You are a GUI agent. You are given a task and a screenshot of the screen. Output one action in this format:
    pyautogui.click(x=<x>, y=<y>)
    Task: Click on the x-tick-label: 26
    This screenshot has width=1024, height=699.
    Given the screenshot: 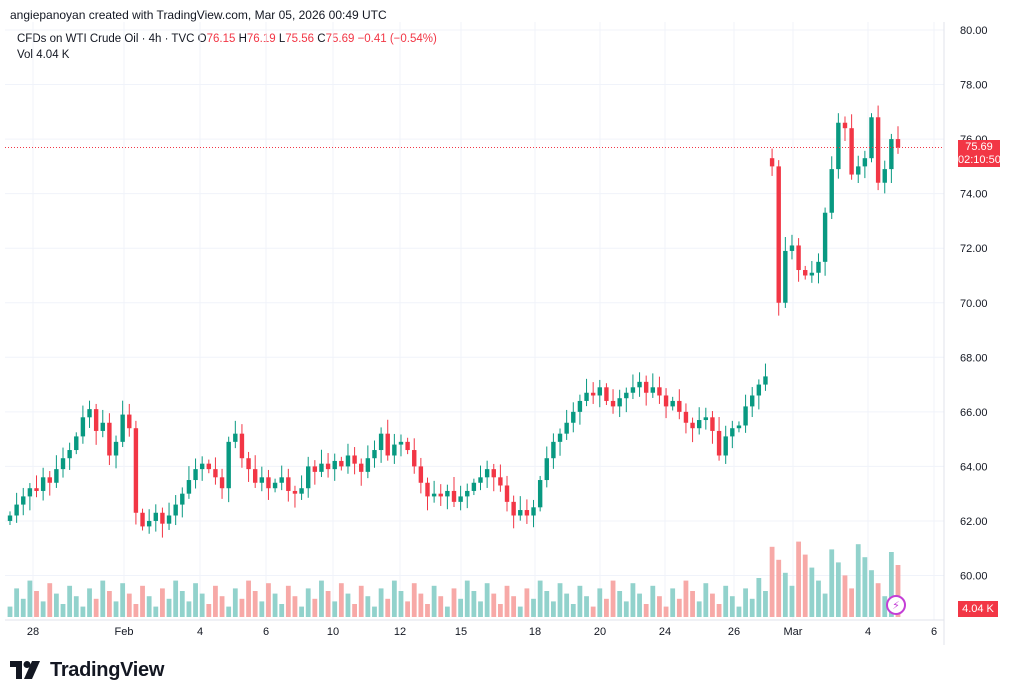 What is the action you would take?
    pyautogui.click(x=734, y=632)
    